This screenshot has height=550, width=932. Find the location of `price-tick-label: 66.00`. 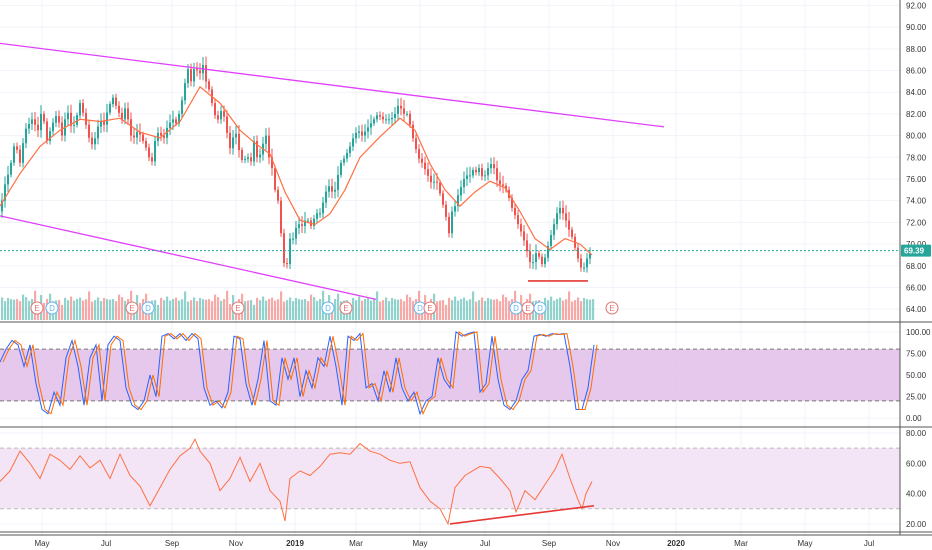

price-tick-label: 66.00 is located at coordinates (916, 287).